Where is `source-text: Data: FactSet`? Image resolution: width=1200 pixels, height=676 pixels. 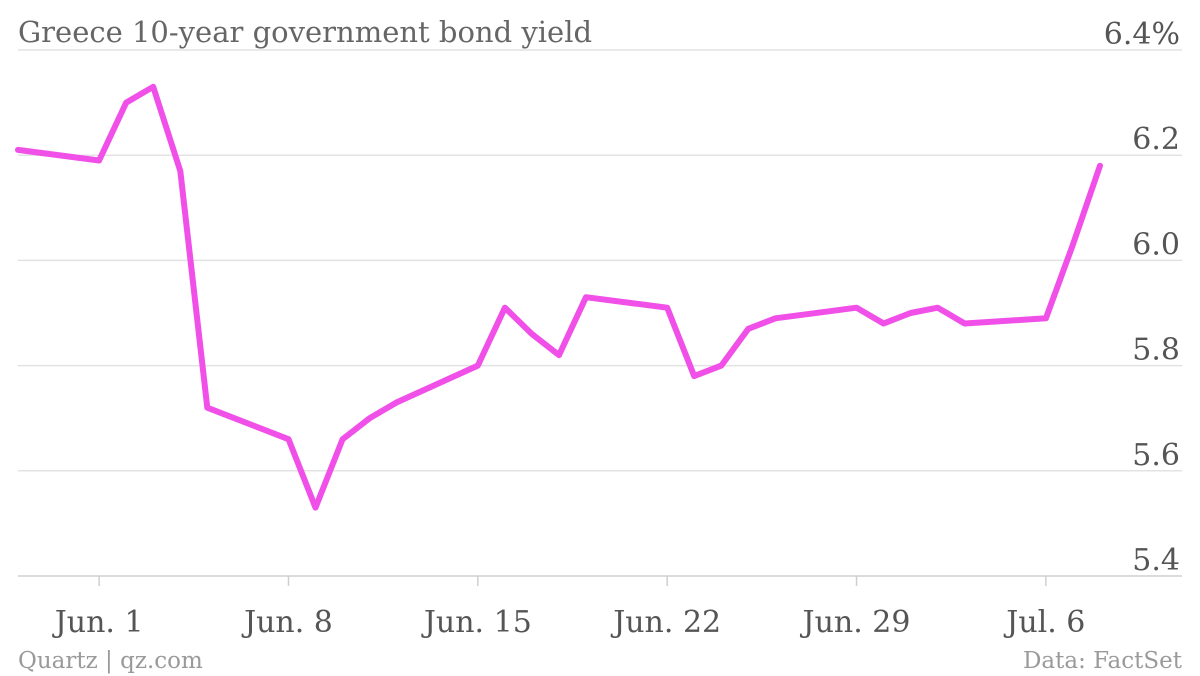
source-text: Data: FactSet is located at coordinates (1103, 661).